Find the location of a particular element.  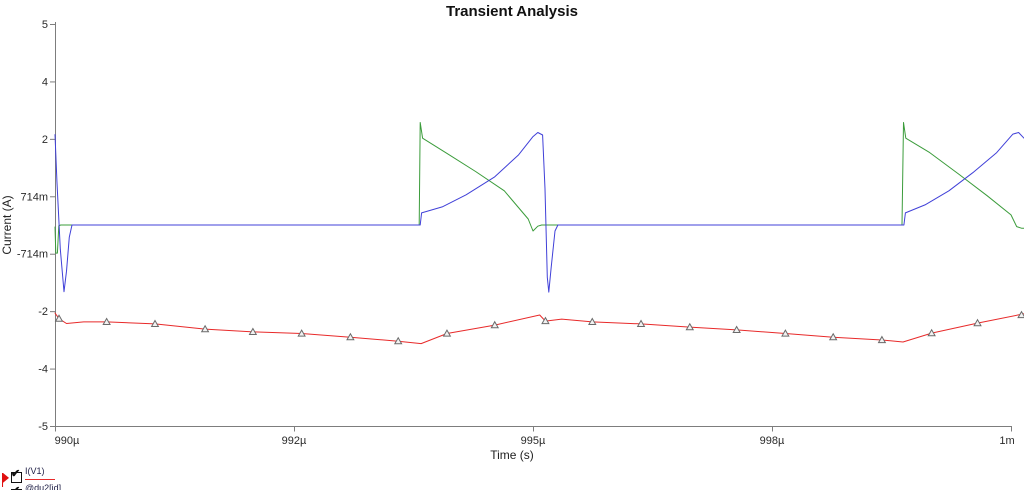

chart-title: Transient Analysis is located at coordinates (512, 11).